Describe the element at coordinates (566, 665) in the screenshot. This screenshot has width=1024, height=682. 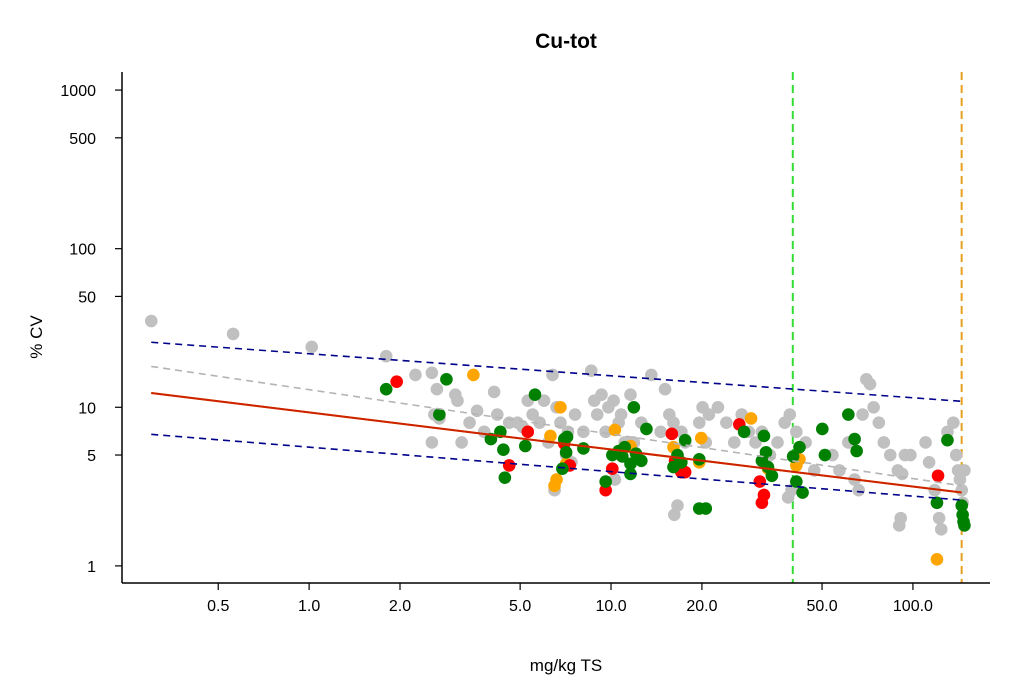
I see `x-axis-label: mg/kg TS` at that location.